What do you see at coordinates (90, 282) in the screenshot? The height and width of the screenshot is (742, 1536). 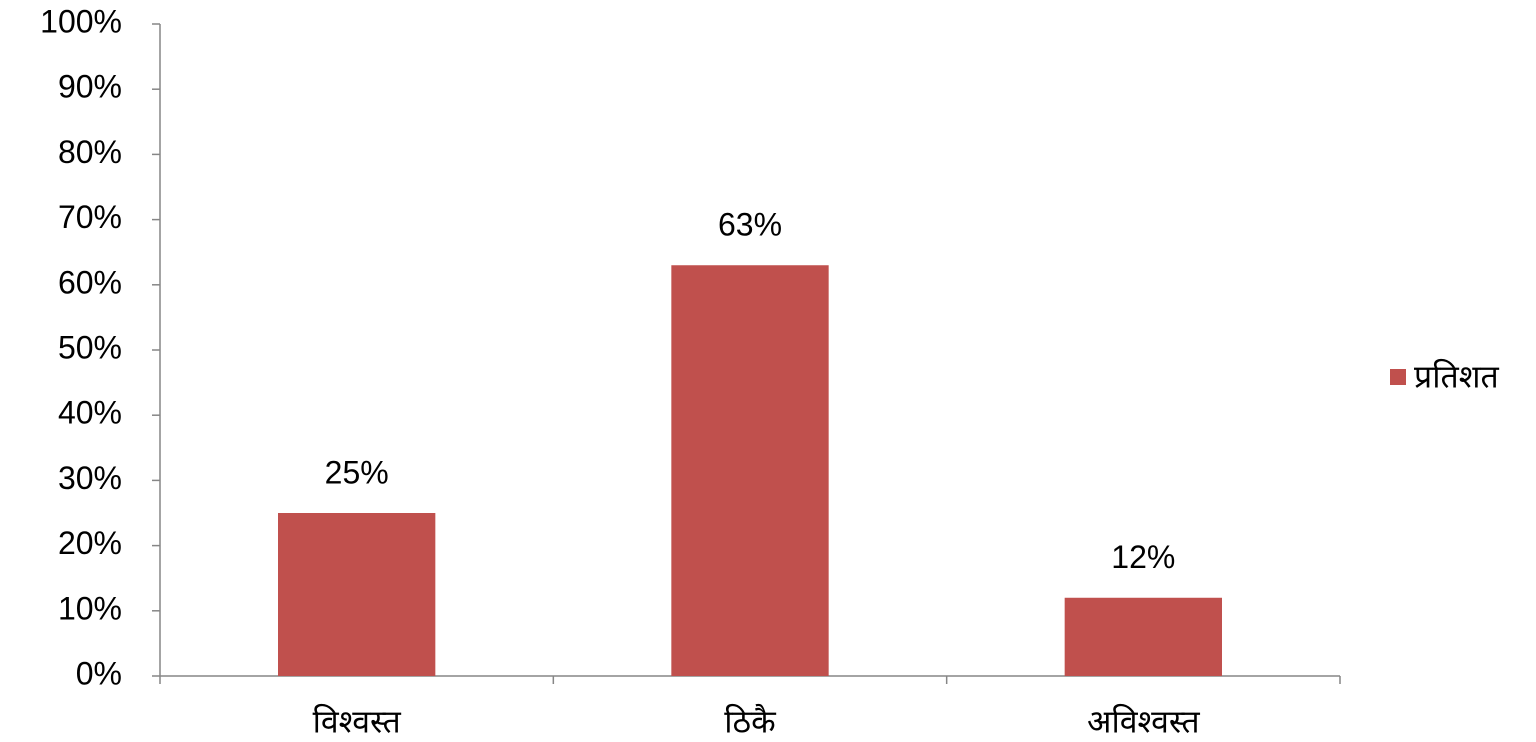 I see `y-tick-label: 60%` at bounding box center [90, 282].